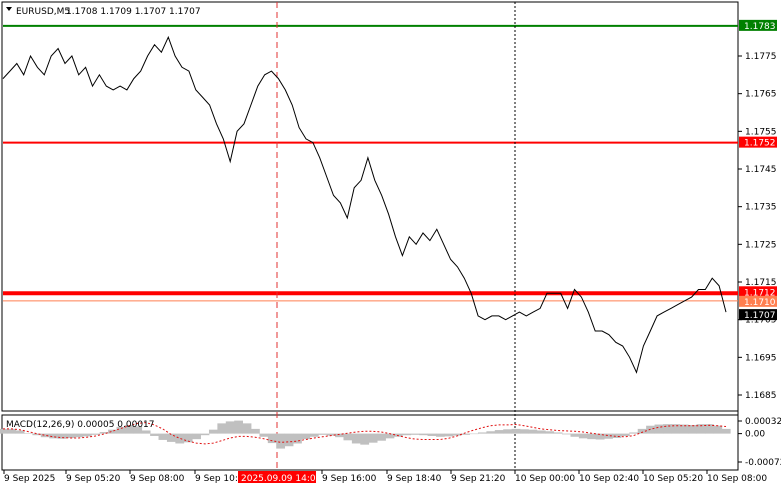  I want to click on time-axis-label: 9 Sep 16:00, so click(349, 479).